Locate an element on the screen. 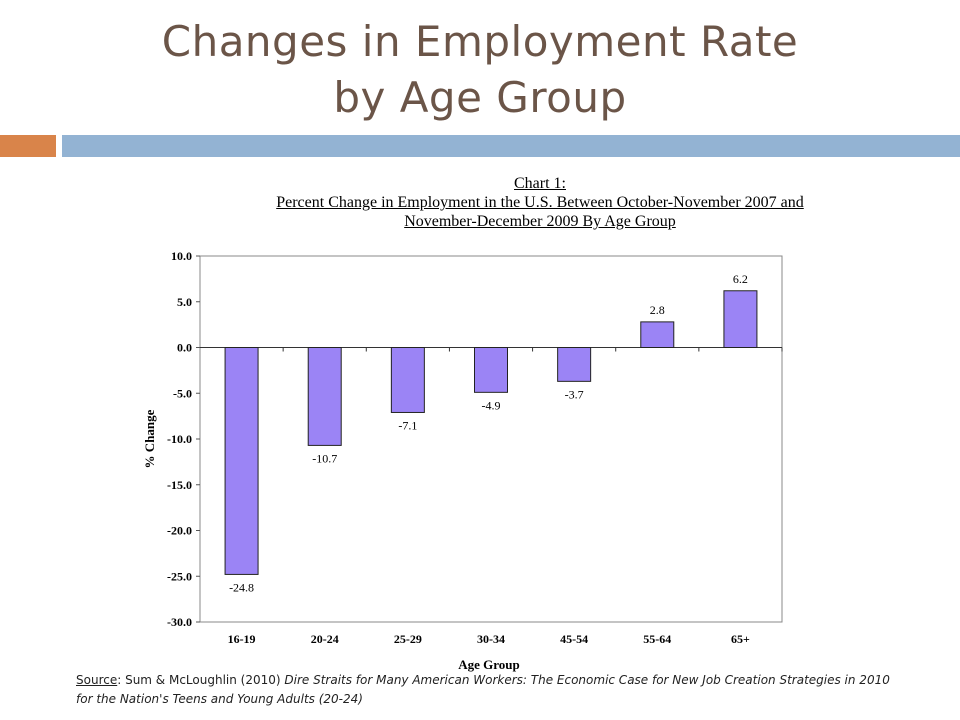  y-tick-label: -15.0 is located at coordinates (179, 485).